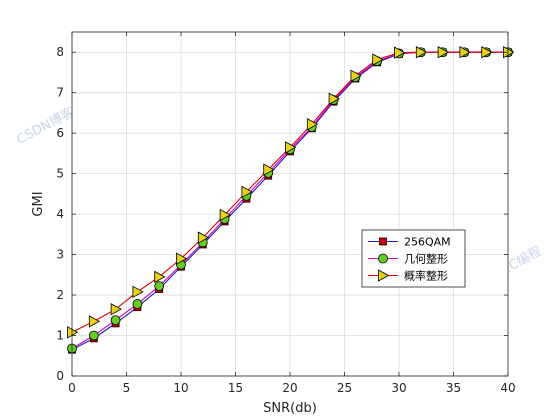 The image size is (560, 420). I want to click on x-tick-label: 0, so click(72, 388).